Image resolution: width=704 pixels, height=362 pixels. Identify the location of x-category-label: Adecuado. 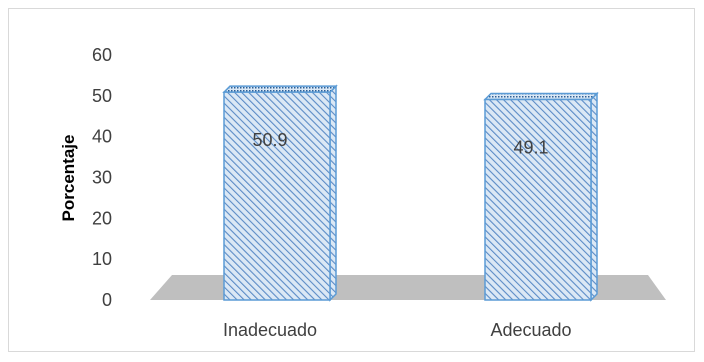
(530, 330).